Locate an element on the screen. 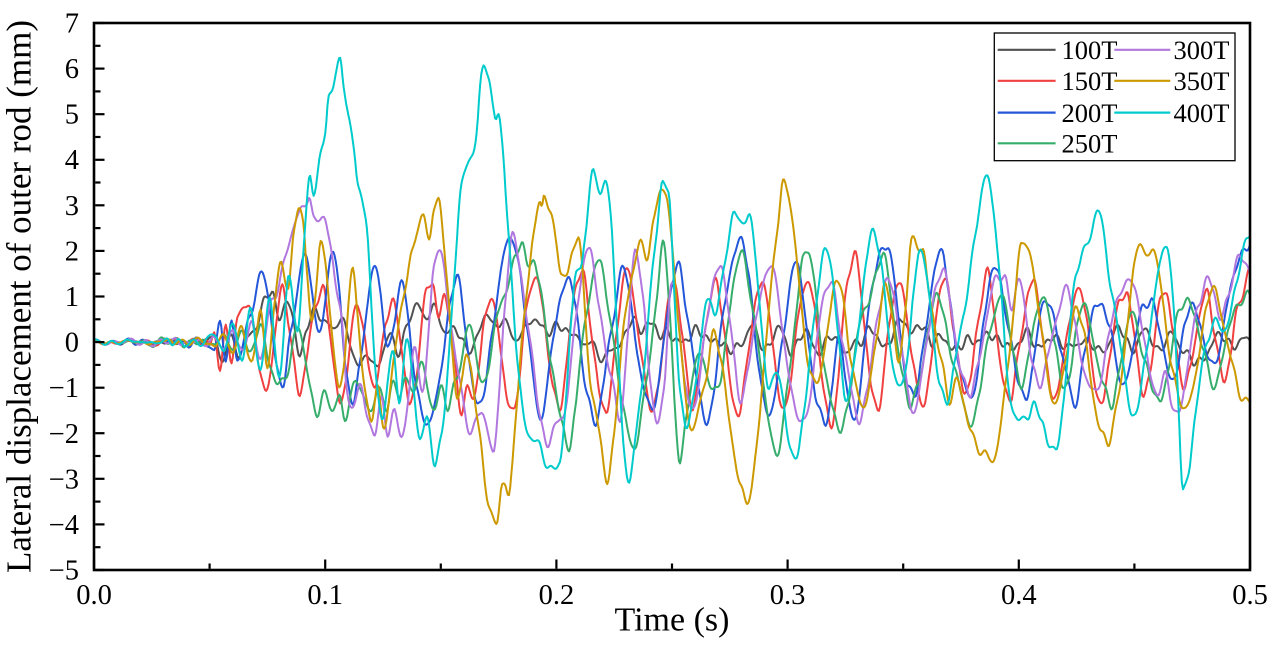 The image size is (1279, 652). svg-text: 250T is located at coordinates (1090, 144).